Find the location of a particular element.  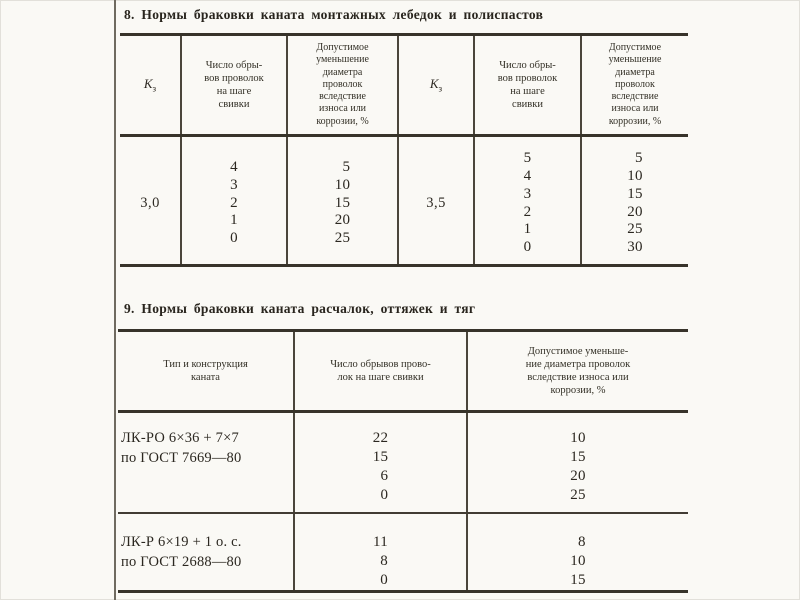

wear-values-right: 5 10 15 20 25 30 is located at coordinates (635, 203).